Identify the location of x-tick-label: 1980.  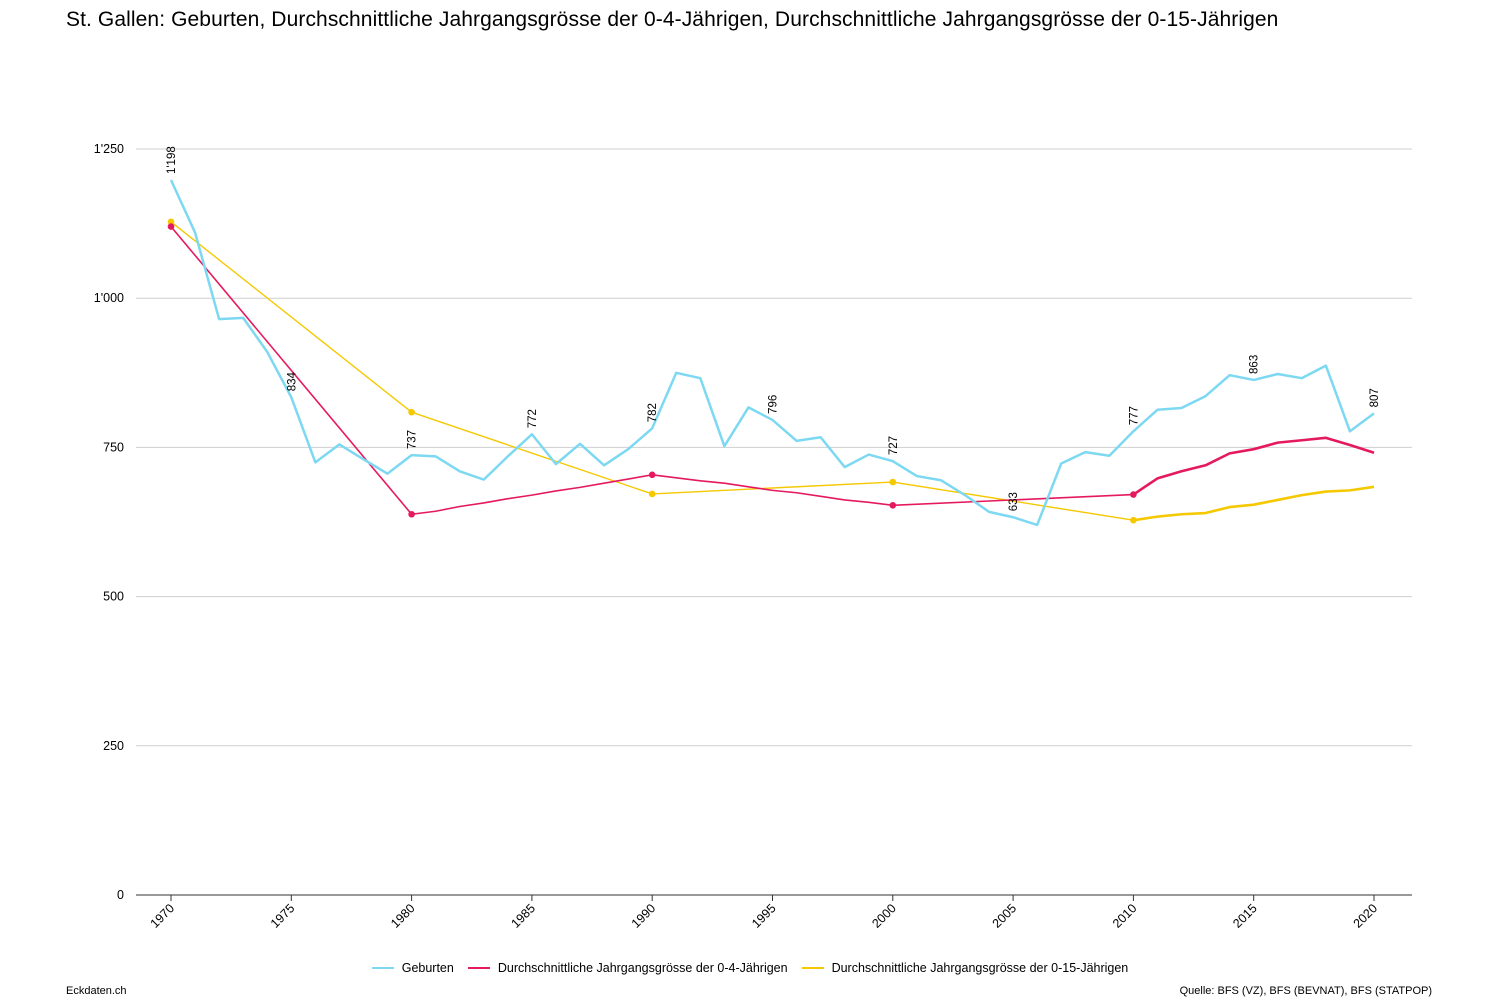
(403, 916).